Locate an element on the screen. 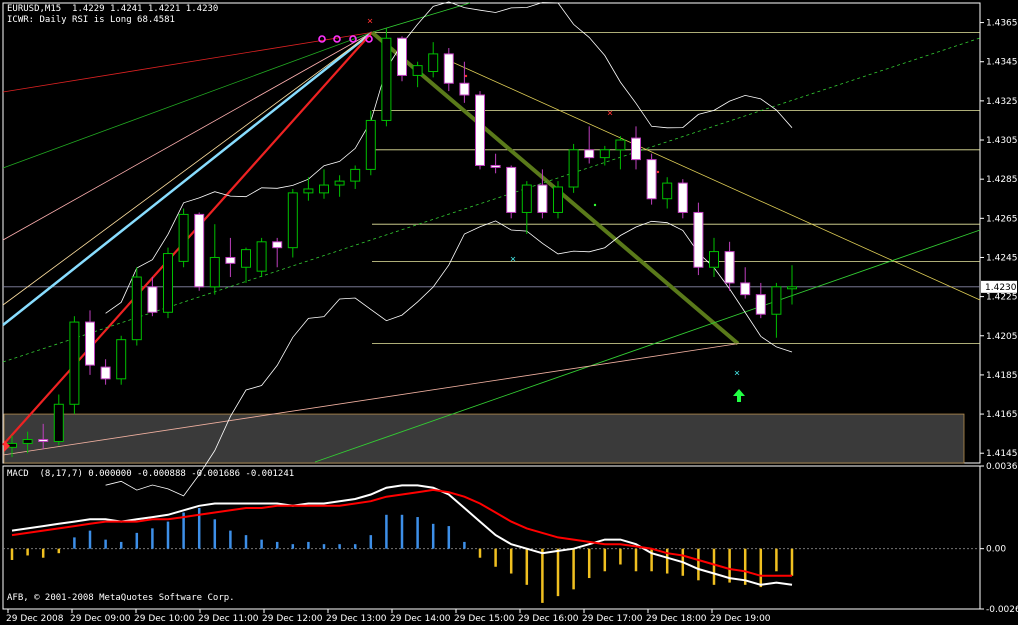  price-tick-label: 1.4265 is located at coordinates (1002, 219).